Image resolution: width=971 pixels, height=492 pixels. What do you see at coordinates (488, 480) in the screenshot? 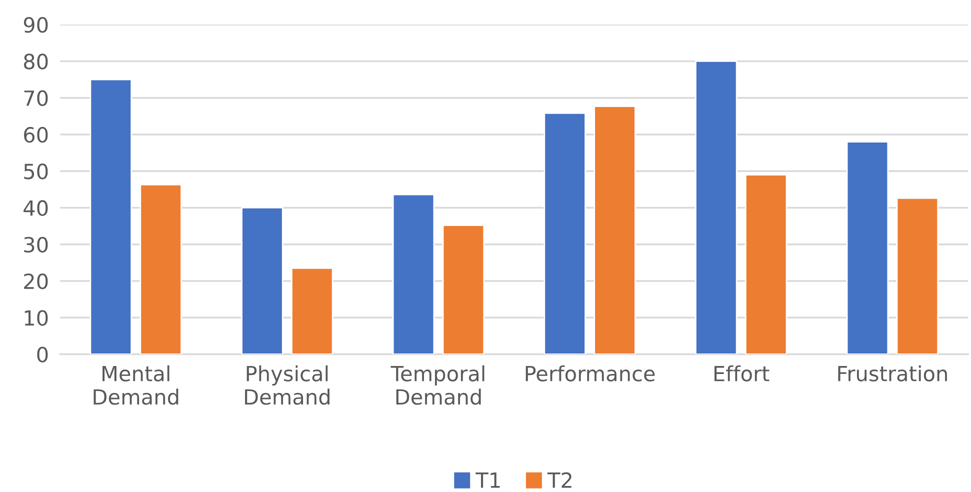
I see `legend-label: T1` at bounding box center [488, 480].